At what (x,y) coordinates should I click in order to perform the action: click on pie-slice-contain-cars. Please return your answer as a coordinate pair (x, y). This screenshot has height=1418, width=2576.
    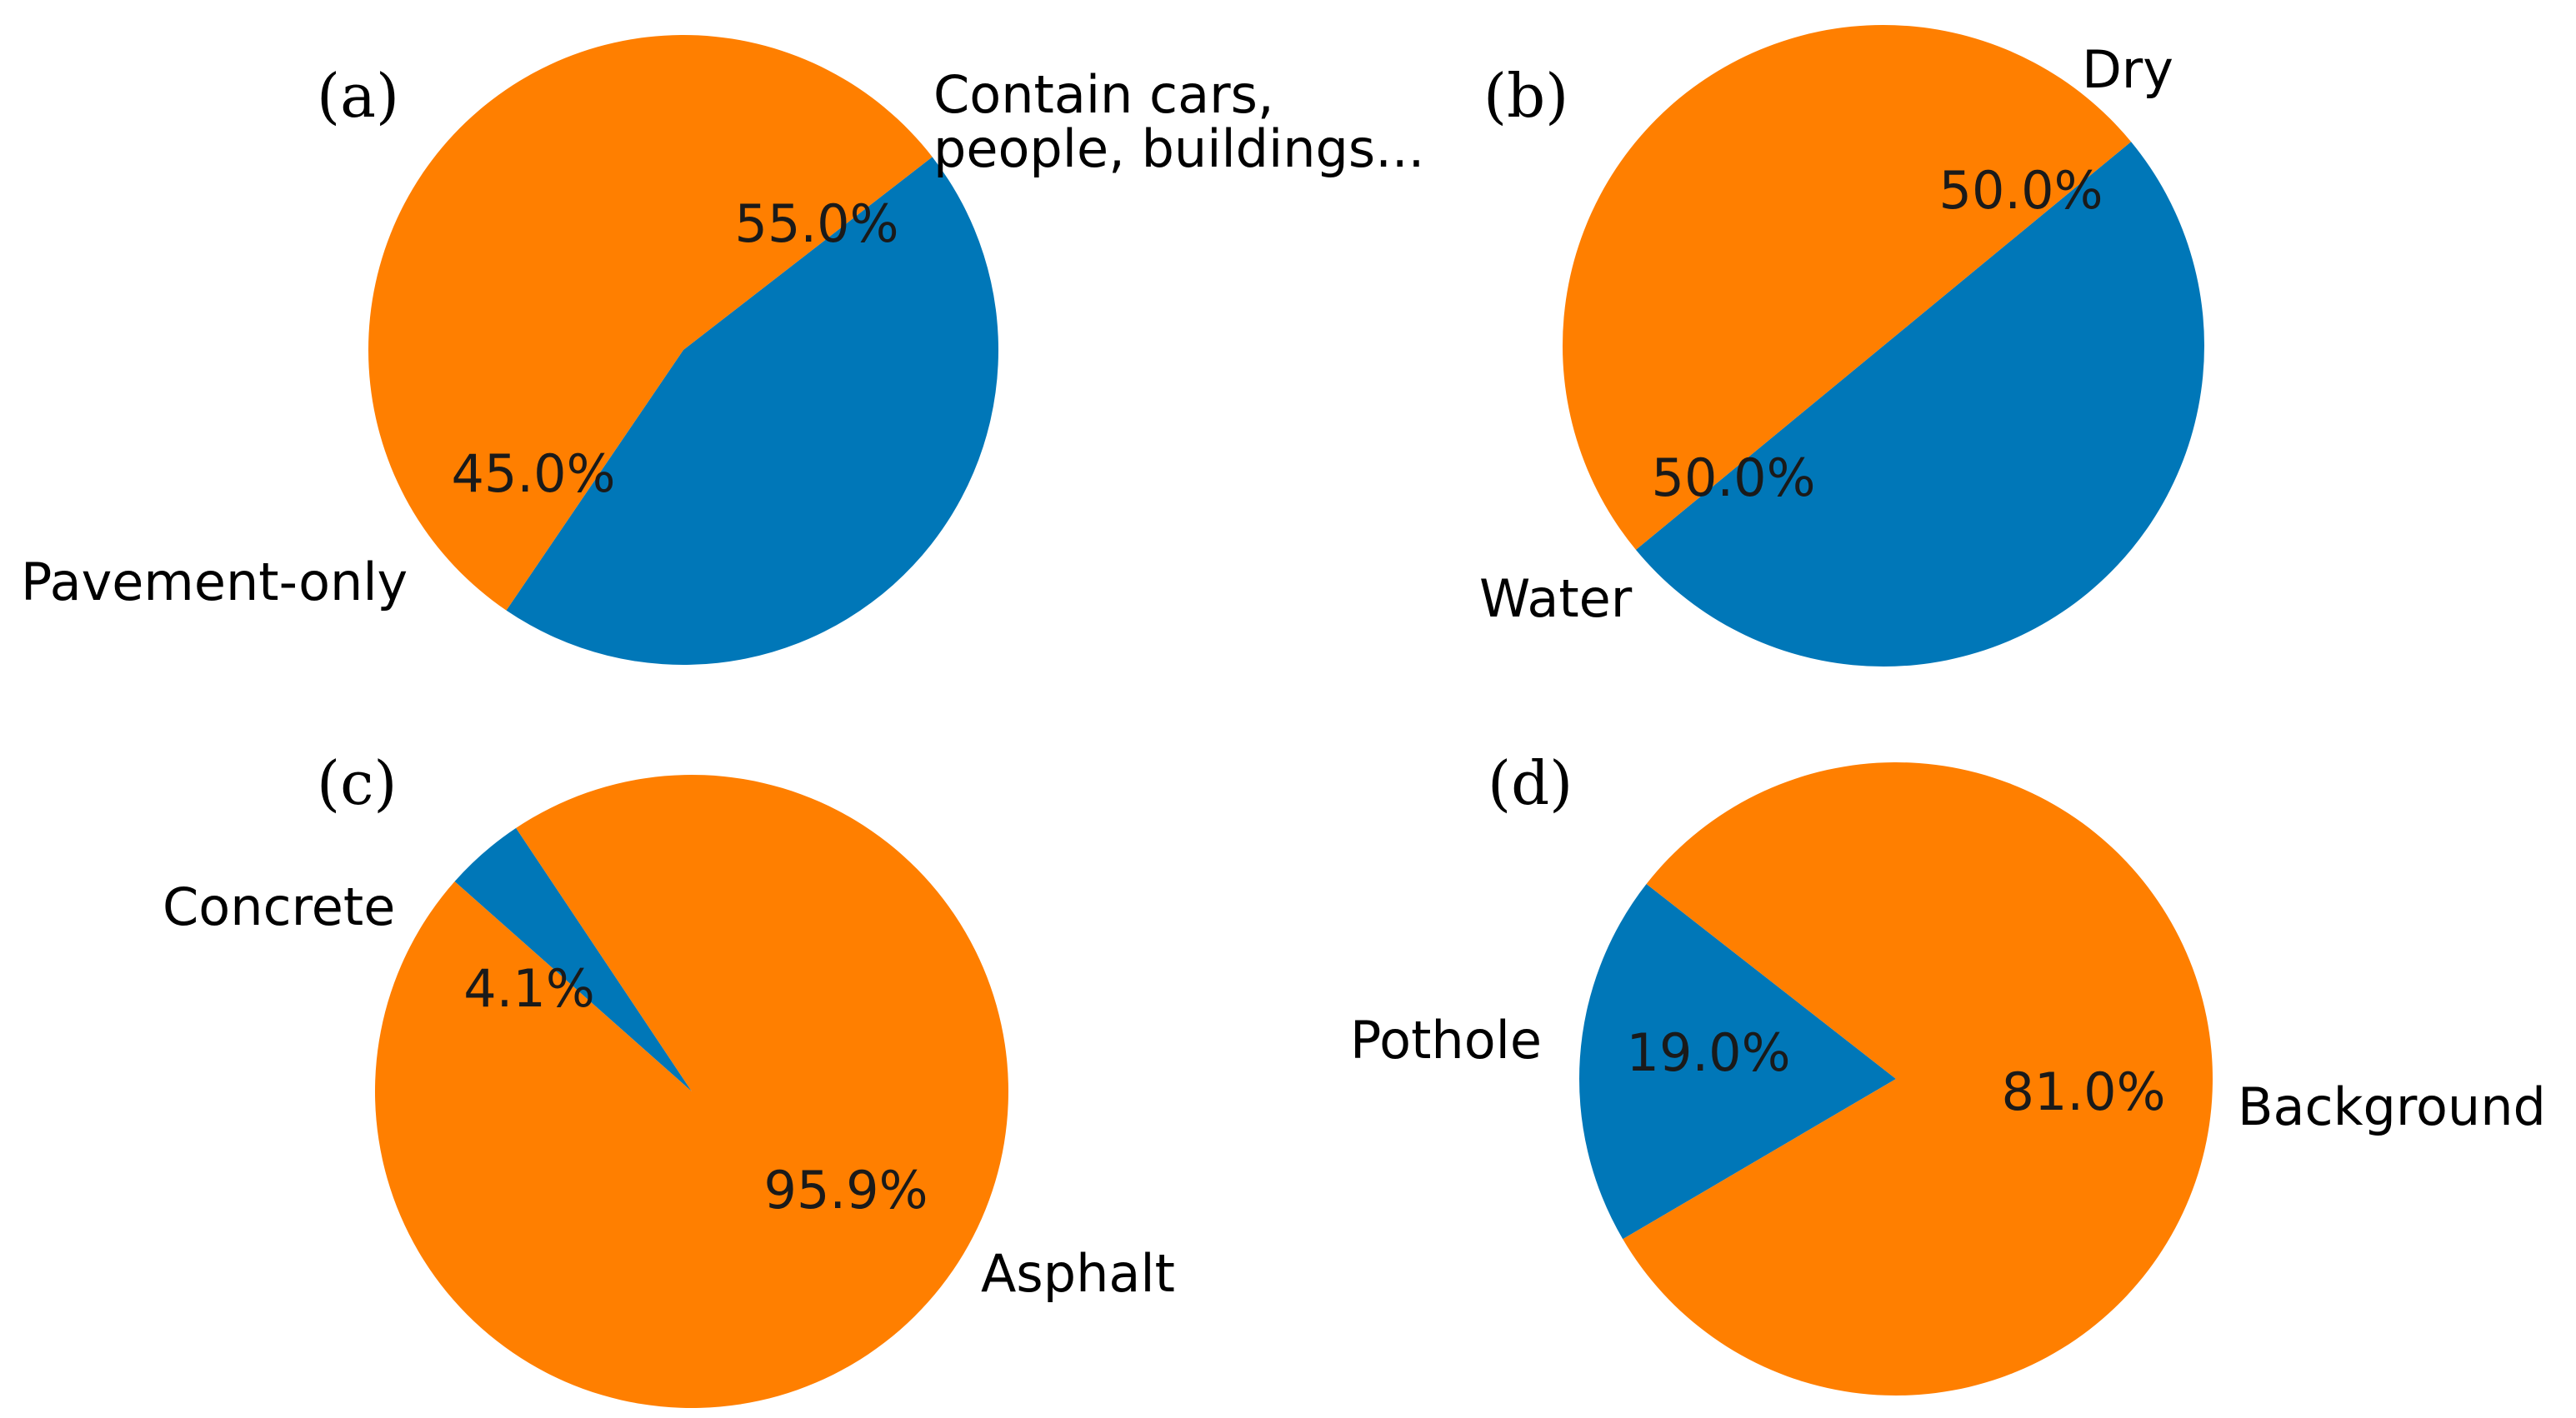
    Looking at the image, I should click on (651, 323).